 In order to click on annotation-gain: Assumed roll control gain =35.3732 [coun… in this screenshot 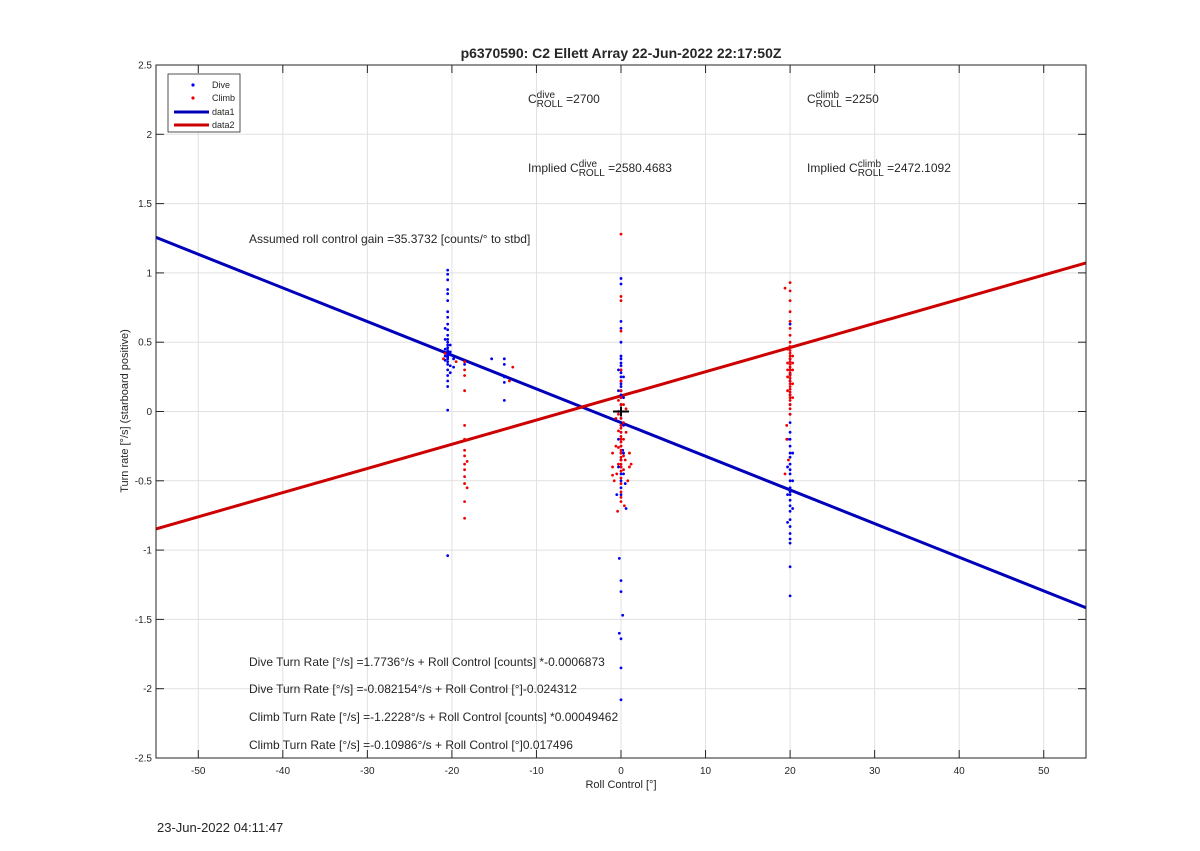, I will do `click(389, 239)`.